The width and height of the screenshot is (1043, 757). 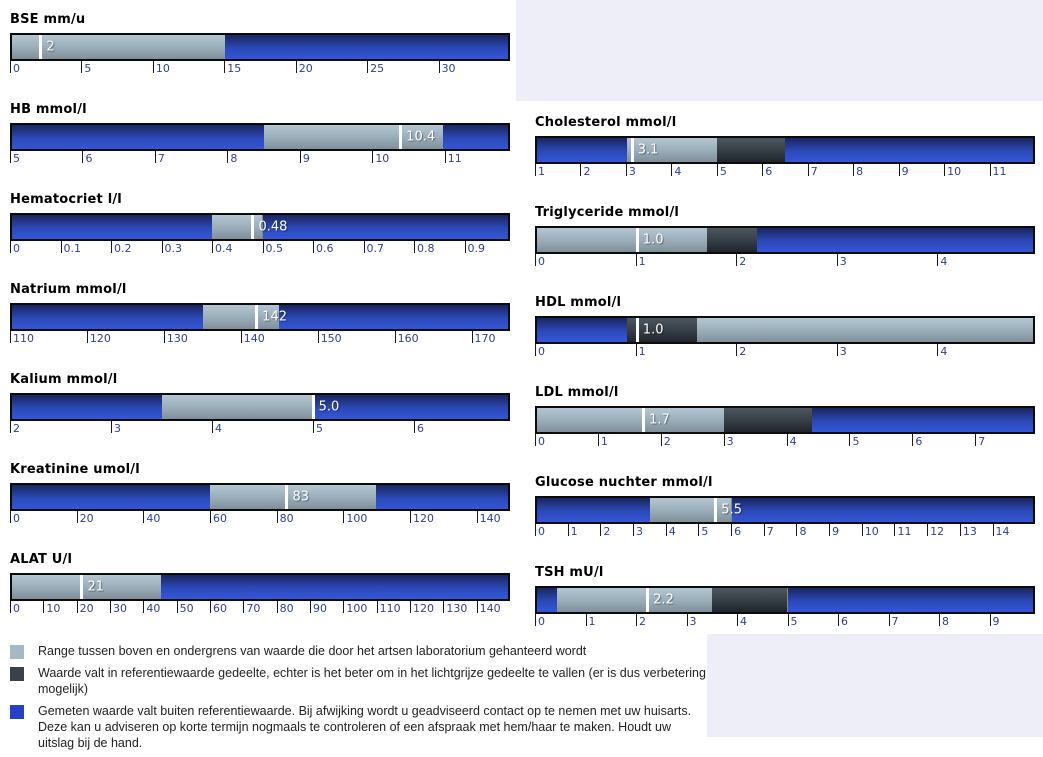 I want to click on tick-label: 90, so click(x=320, y=608).